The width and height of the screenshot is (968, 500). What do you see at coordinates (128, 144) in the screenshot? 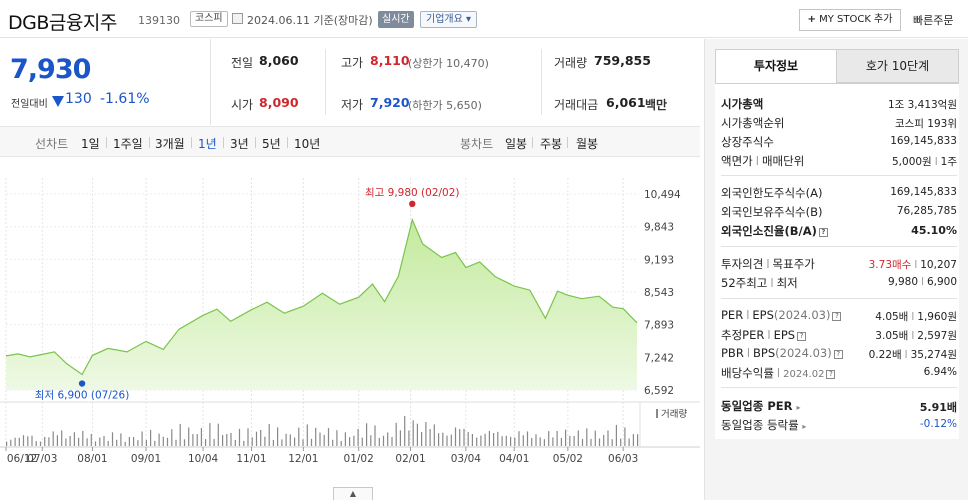
I see `period-1w: 1주일` at bounding box center [128, 144].